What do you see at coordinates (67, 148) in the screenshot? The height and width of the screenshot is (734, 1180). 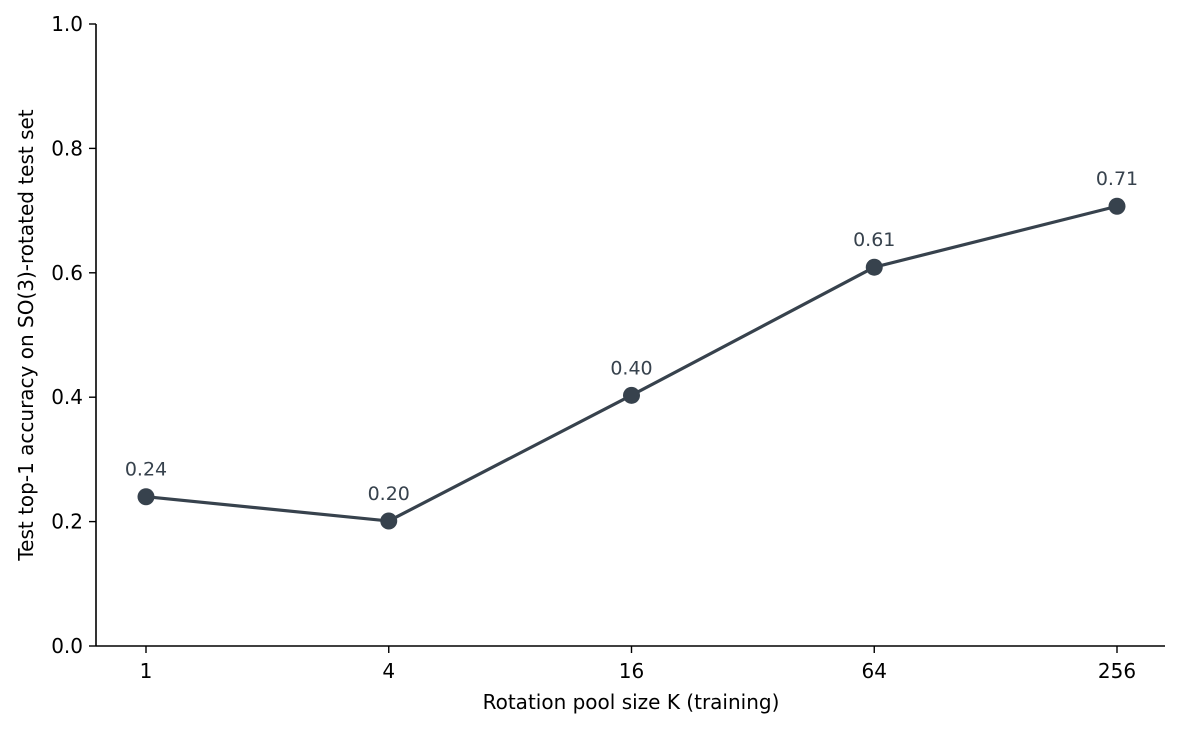 I see `y-tick-label: 0.8` at bounding box center [67, 148].